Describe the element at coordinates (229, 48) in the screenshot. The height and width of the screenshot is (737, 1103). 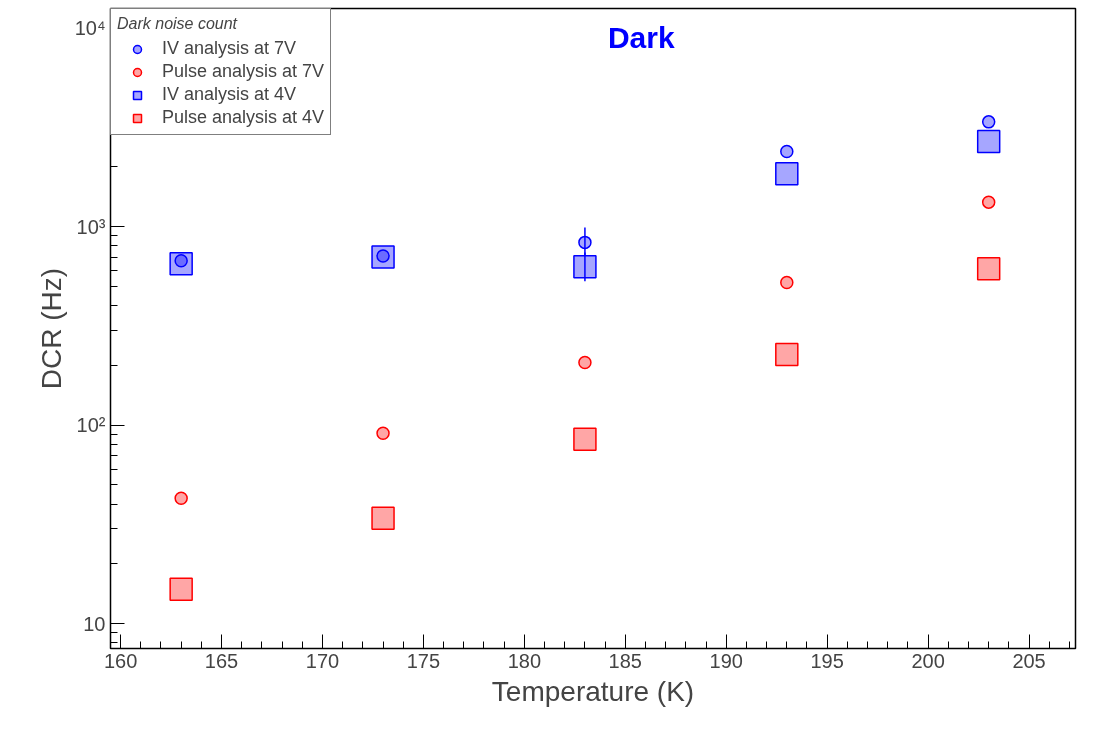
I see `legend-label: IV analysis at 7V` at that location.